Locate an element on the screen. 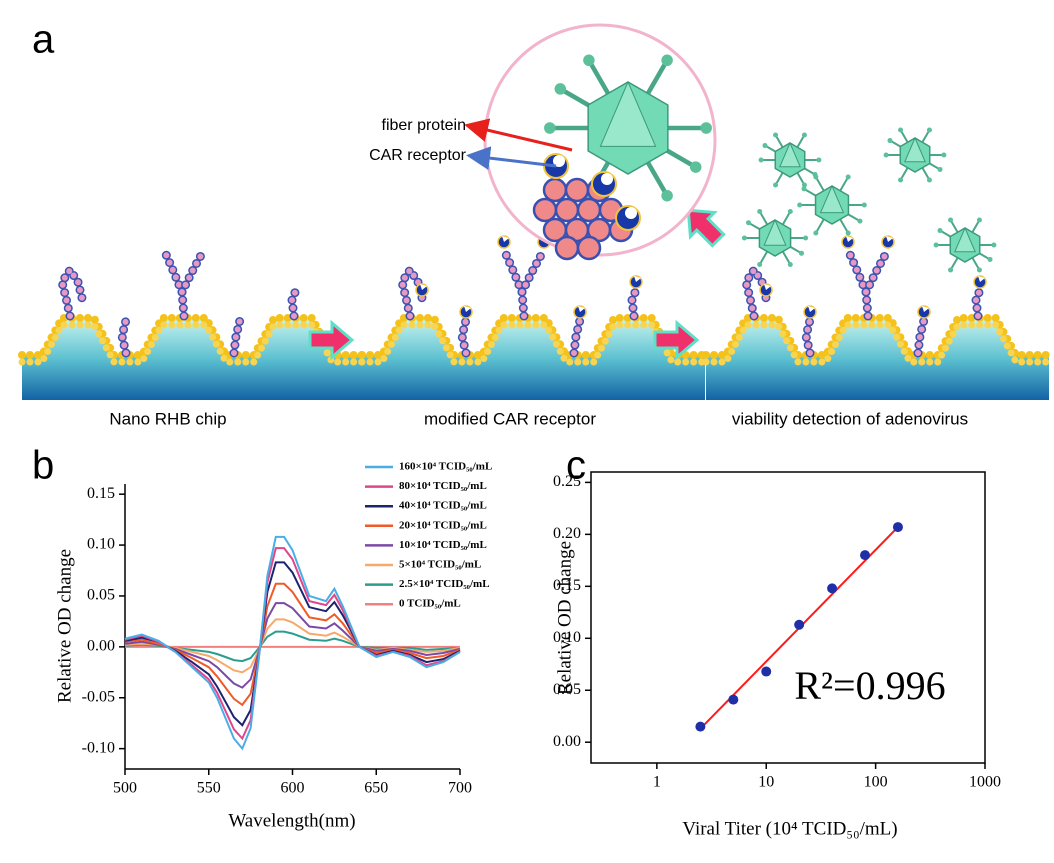 This screenshot has width=1054, height=863. x-axis-title: Viral Titer (10⁴ TCID₅₀/mL) is located at coordinates (789, 828).